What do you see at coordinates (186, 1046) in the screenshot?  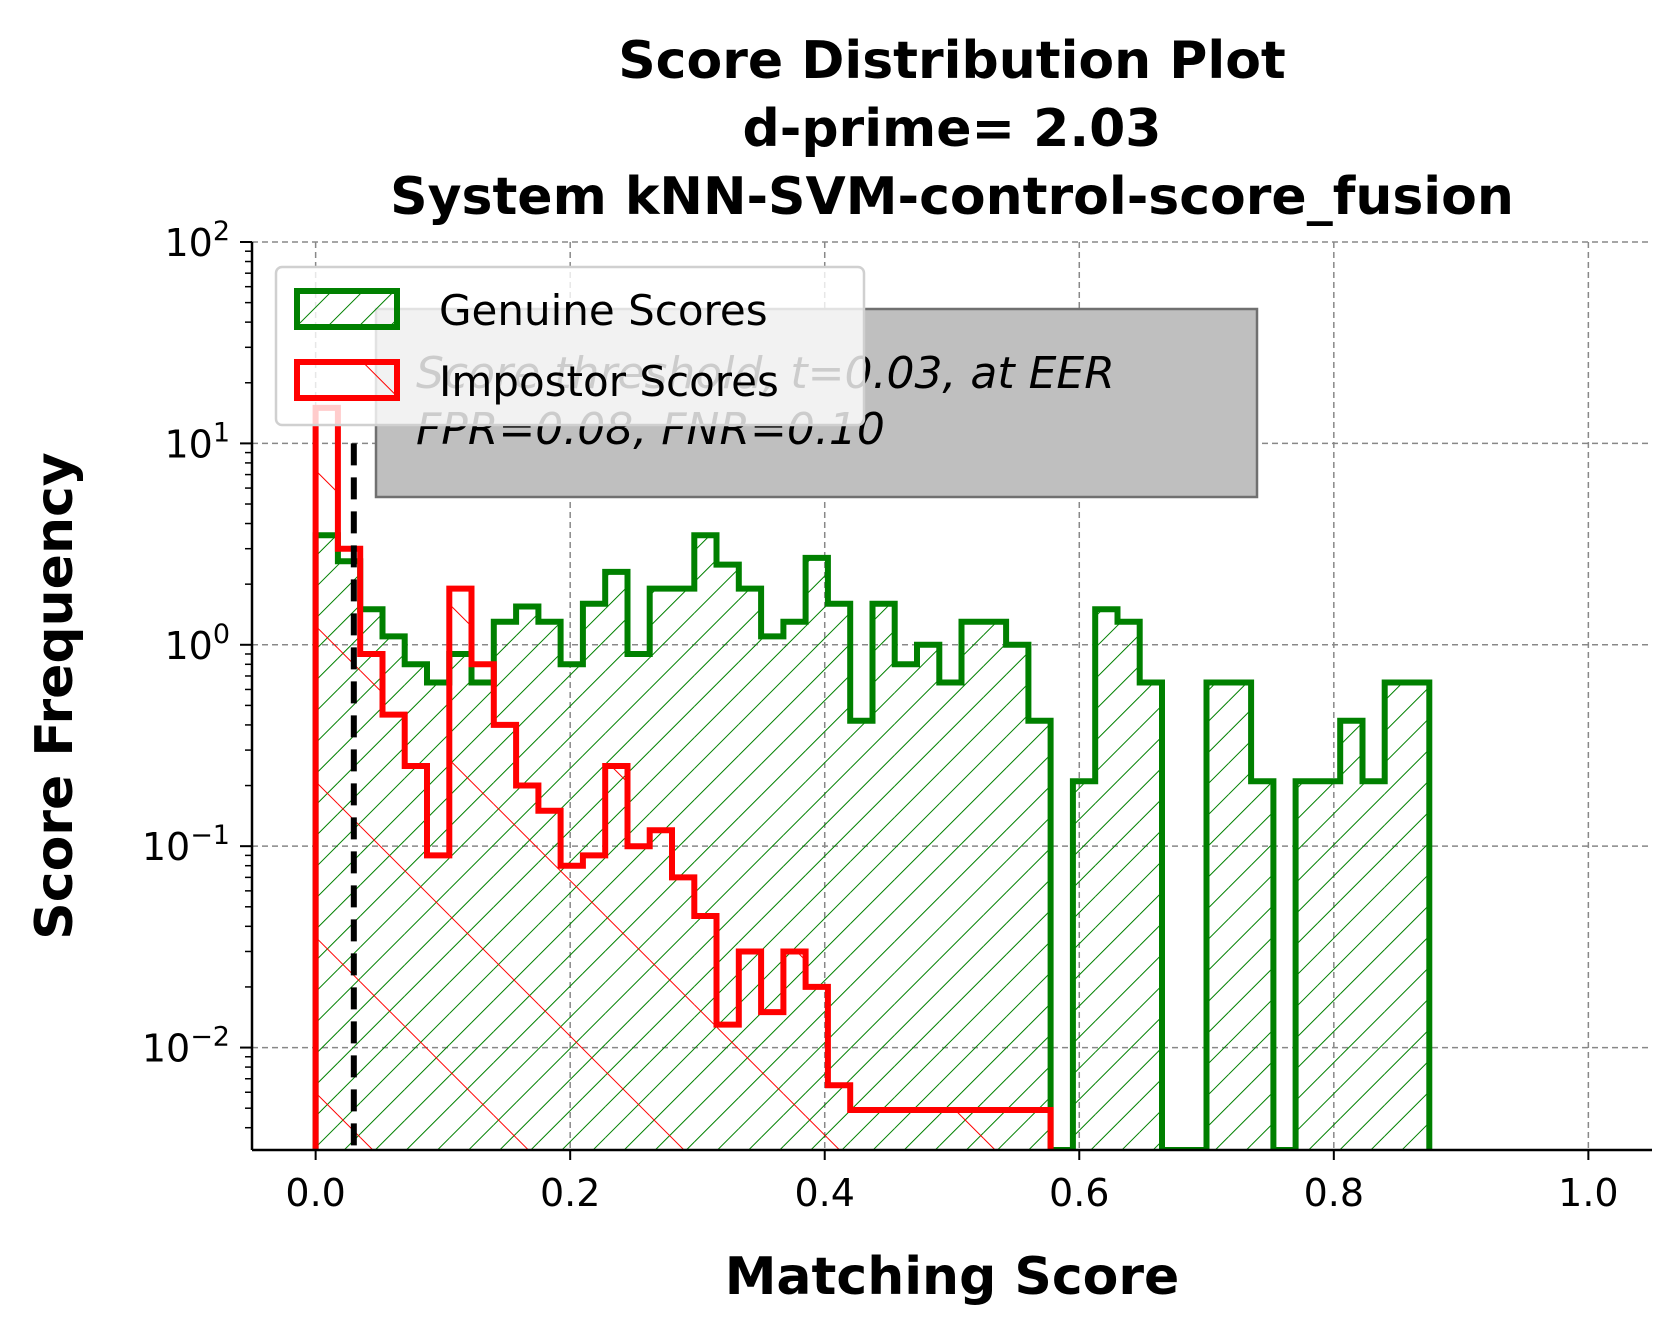 I see `y-tick-label-4: 10⁻²` at bounding box center [186, 1046].